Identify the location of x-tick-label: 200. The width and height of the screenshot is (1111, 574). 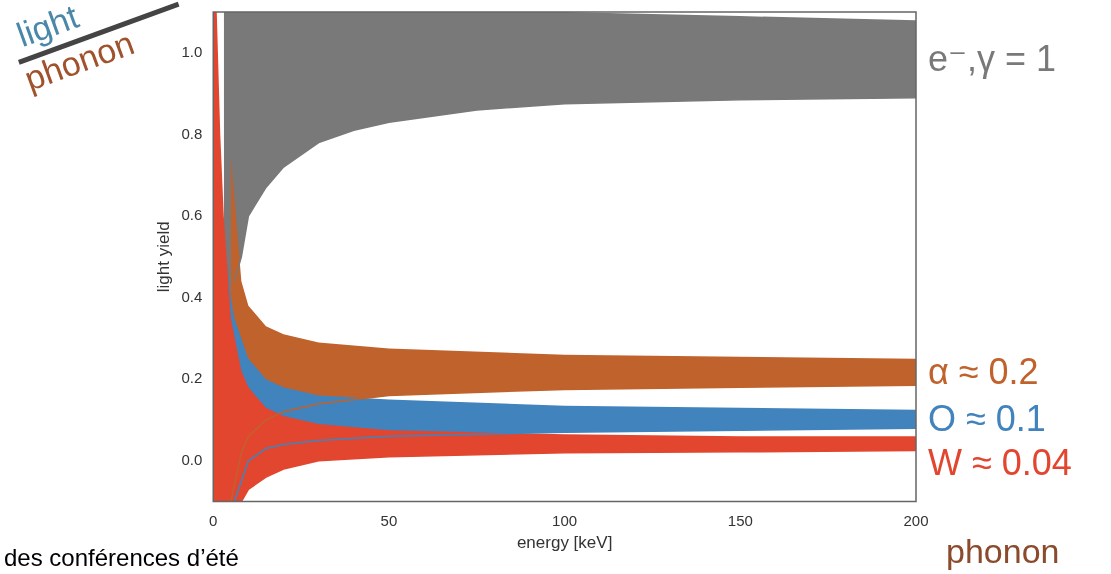
(916, 520).